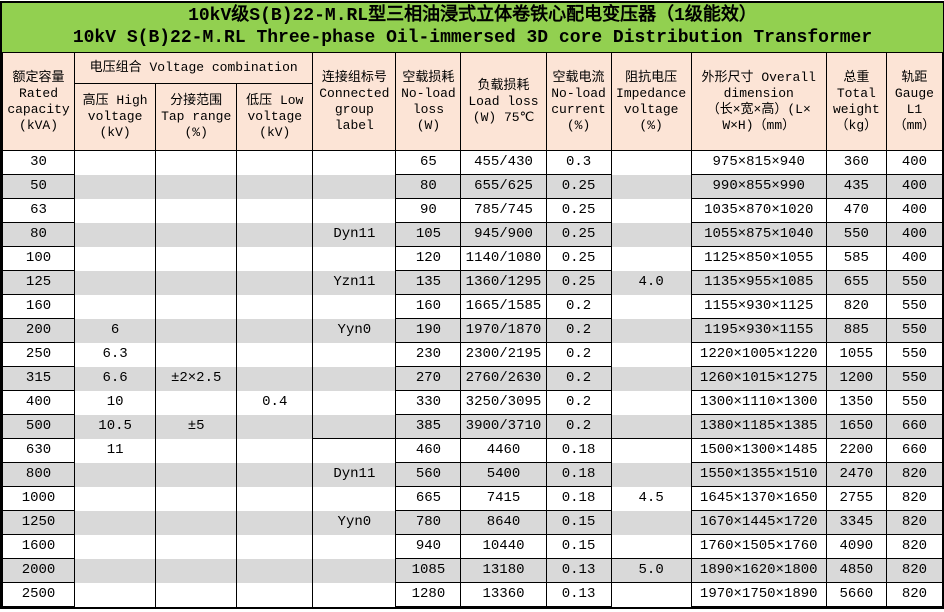  What do you see at coordinates (428, 162) in the screenshot?
I see `no-load-loss-cell: 65` at bounding box center [428, 162].